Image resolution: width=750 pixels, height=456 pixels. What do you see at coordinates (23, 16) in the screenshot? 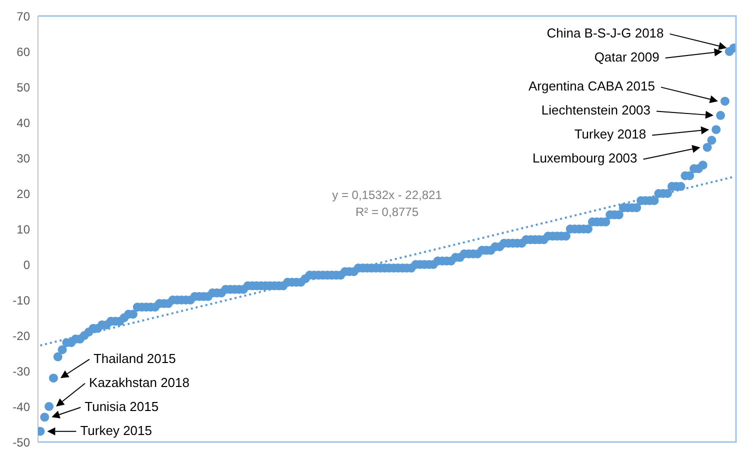
I see `y-tick-label: 70` at bounding box center [23, 16].